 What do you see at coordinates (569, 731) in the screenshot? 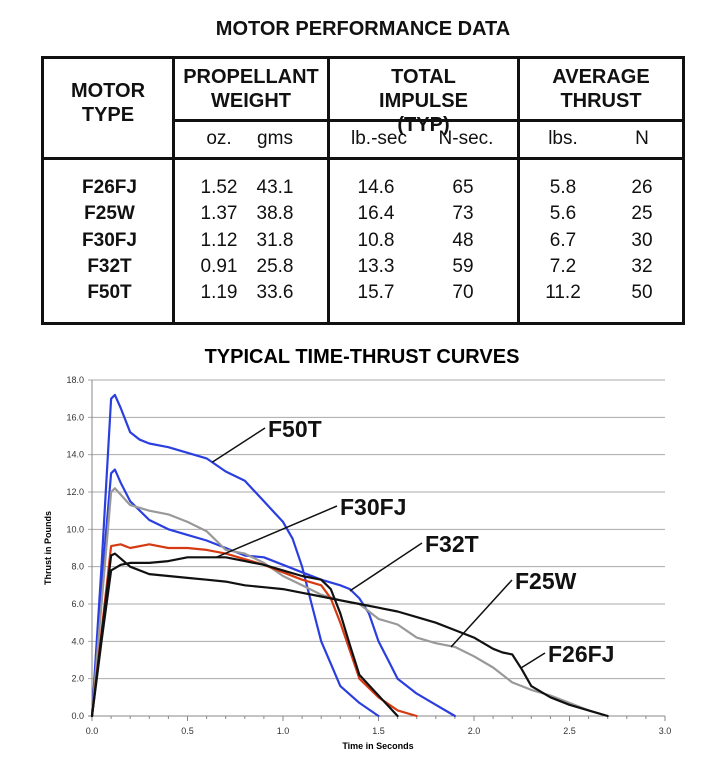
I see `x-tick-label: 2.5` at bounding box center [569, 731].